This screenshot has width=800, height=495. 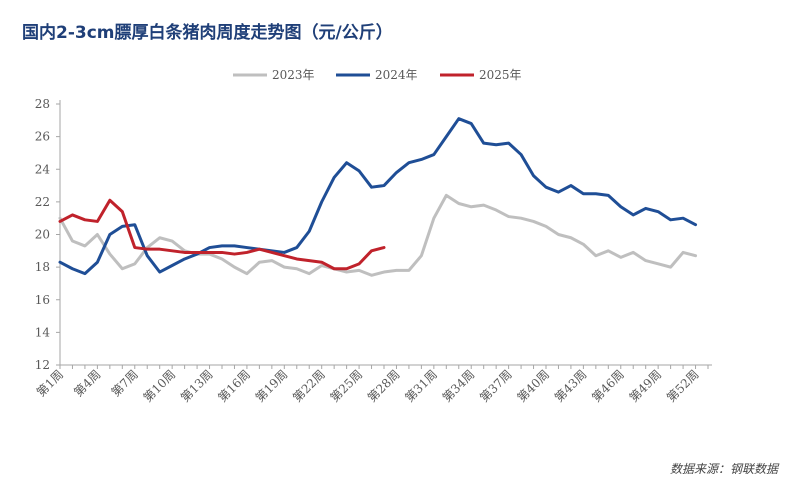 What do you see at coordinates (500, 75) in the screenshot?
I see `legend-label: 2025年` at bounding box center [500, 75].